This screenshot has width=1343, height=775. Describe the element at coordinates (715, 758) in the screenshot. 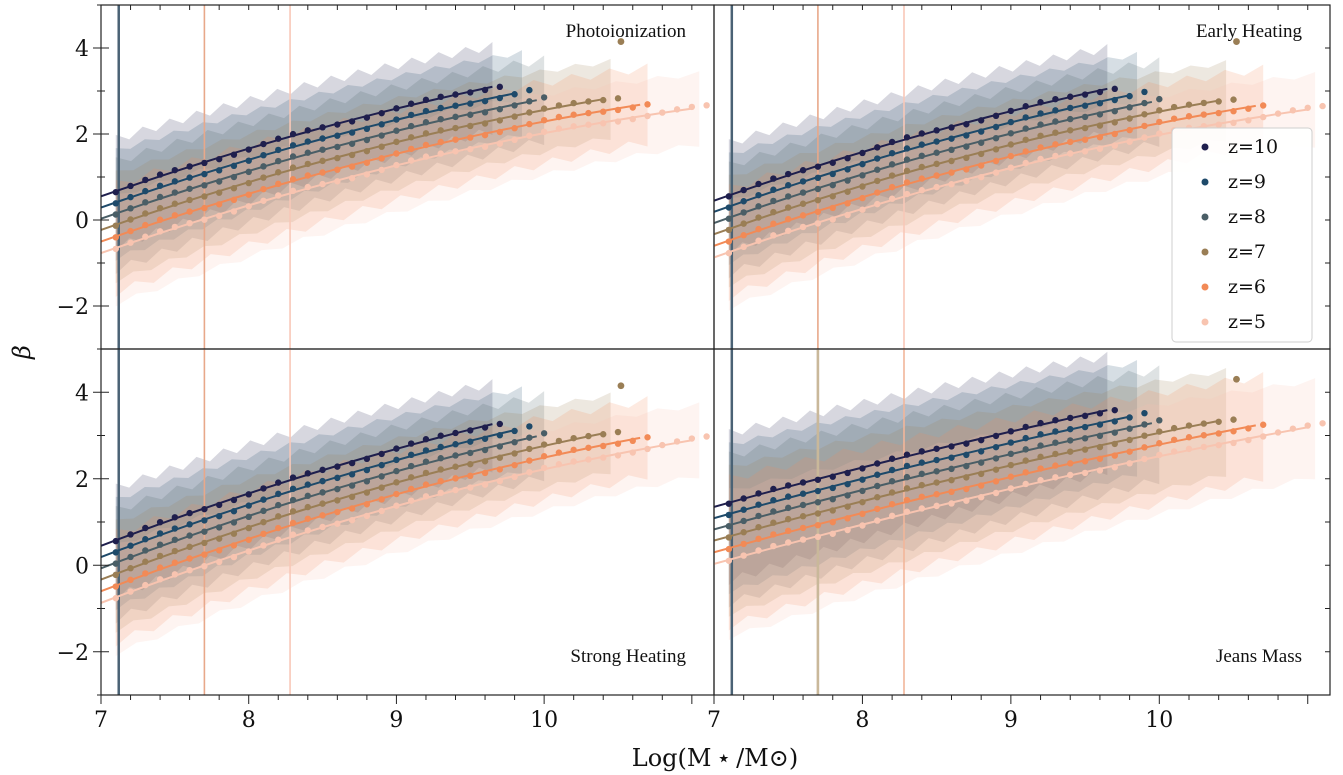

I see `x-axis-label: Log(M ⋆ /M⊙)` at that location.